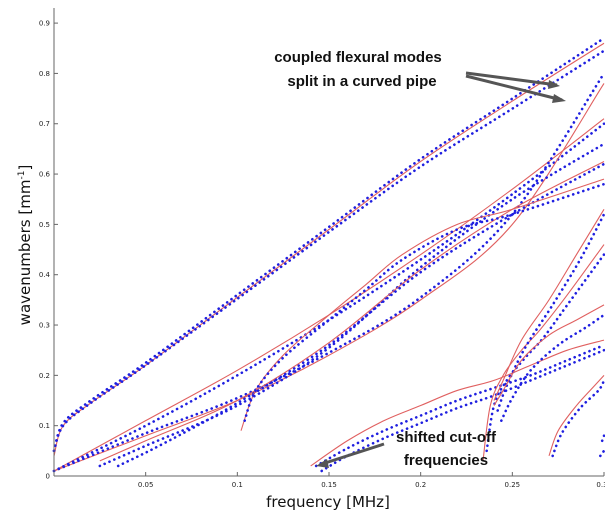  Describe the element at coordinates (45, 175) in the screenshot. I see `y-tick-label: 0.6` at that location.